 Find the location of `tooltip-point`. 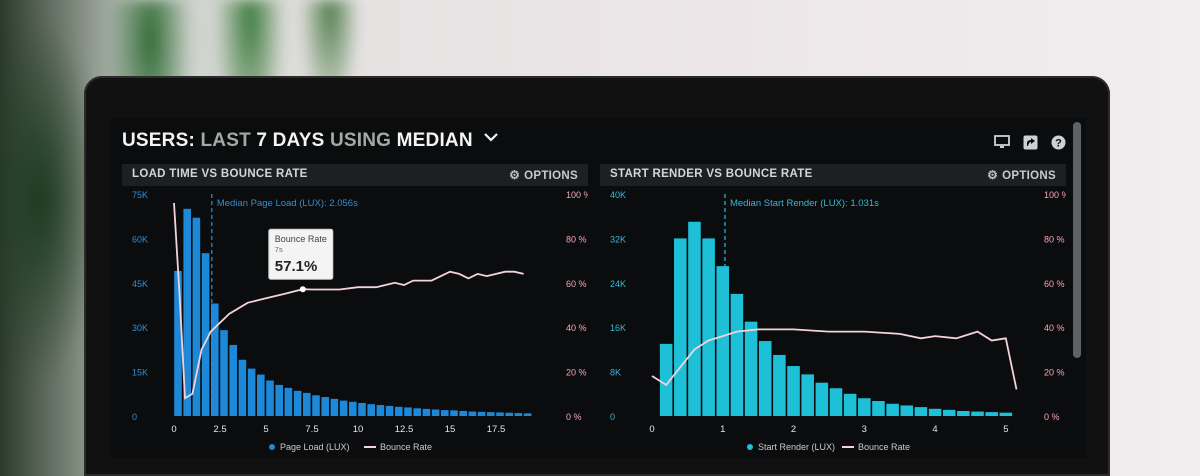

tooltip-point is located at coordinates (302, 289).